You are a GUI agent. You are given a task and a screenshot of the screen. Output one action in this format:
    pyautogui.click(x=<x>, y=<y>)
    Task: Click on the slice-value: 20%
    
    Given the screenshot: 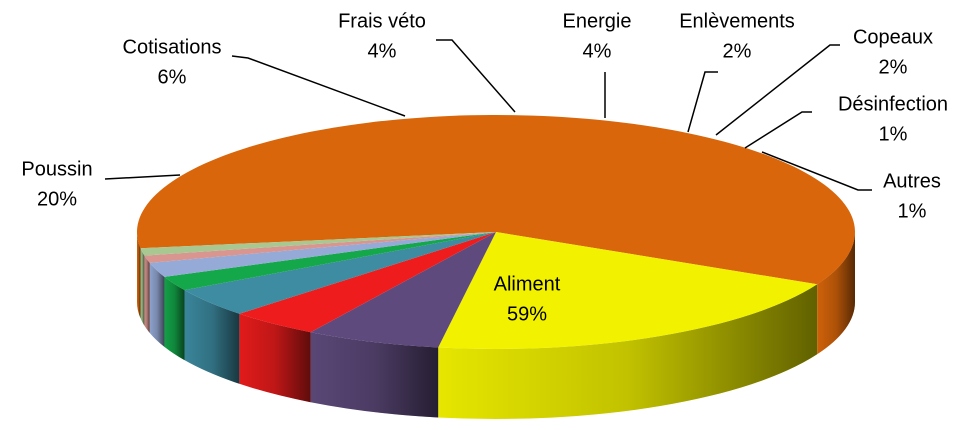 What is the action you would take?
    pyautogui.click(x=57, y=199)
    